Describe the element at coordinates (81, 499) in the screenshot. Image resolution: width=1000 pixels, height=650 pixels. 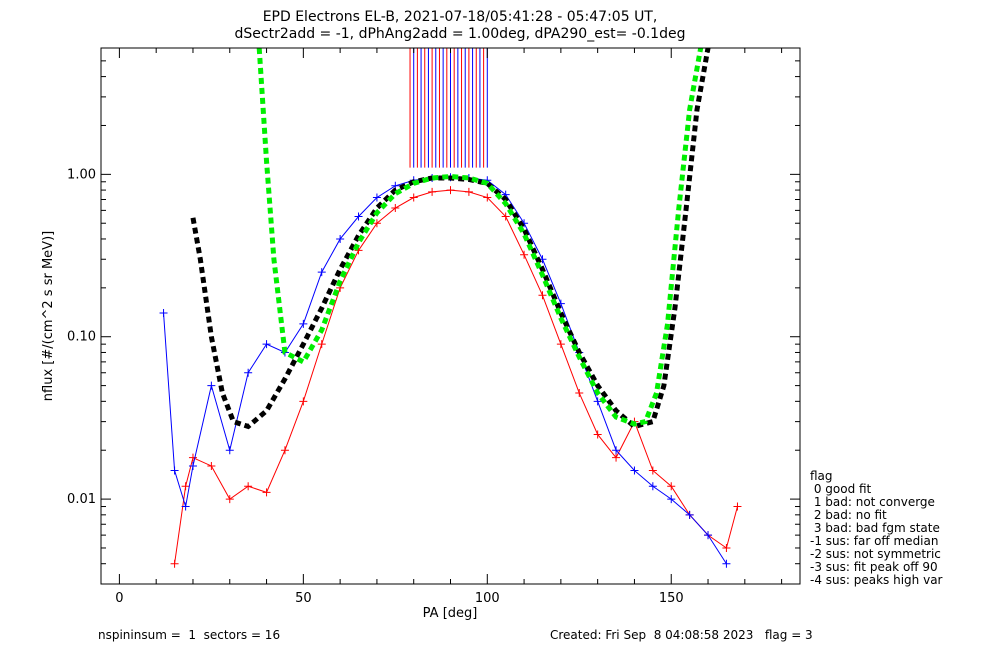
I see `y-tick-label: 0.01` at that location.